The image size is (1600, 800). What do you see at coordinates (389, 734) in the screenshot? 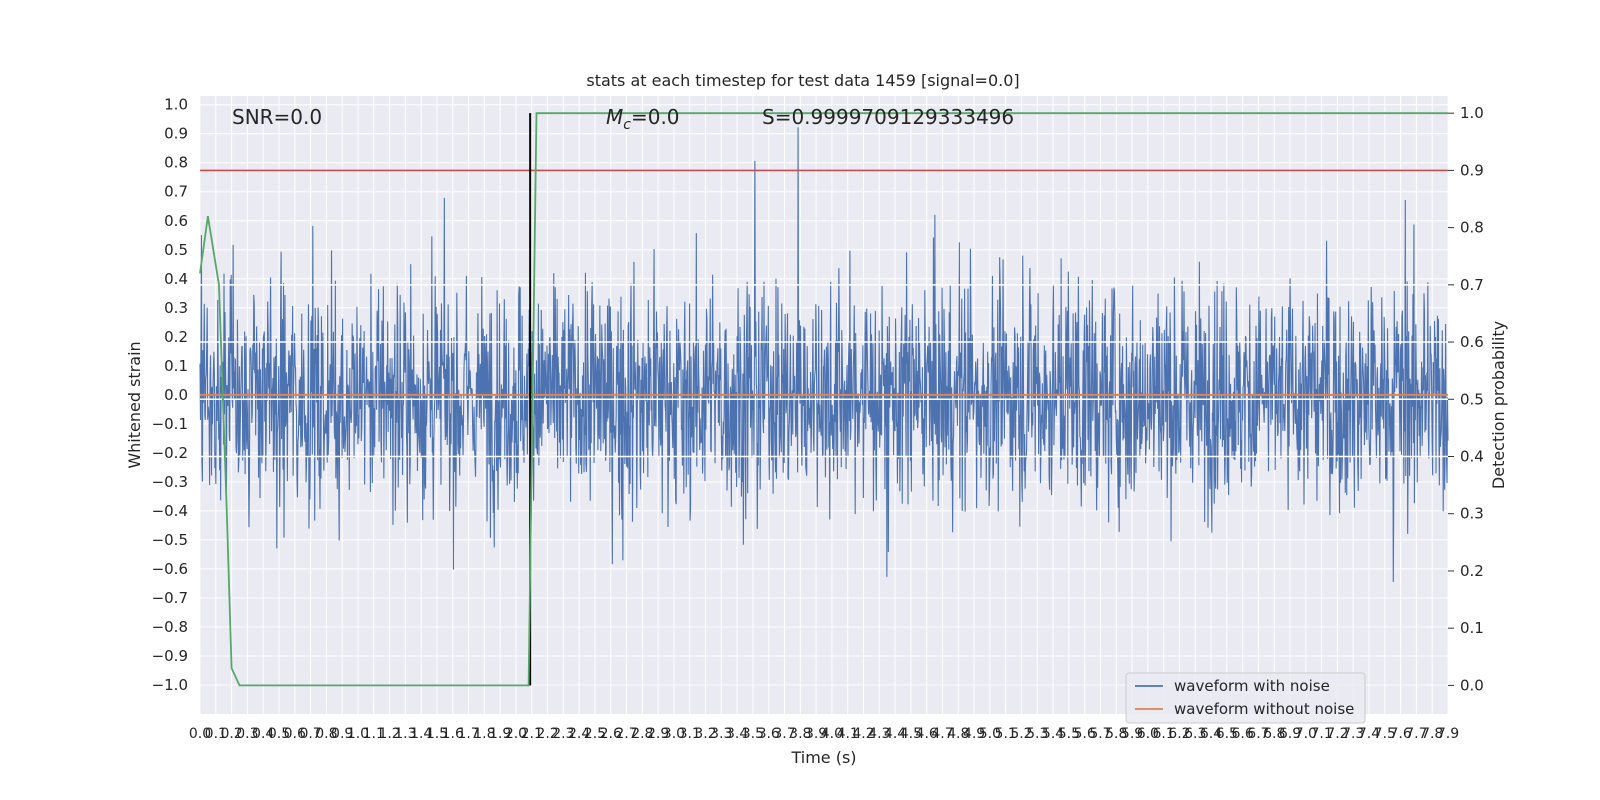
I see `x-tick-label: 1.2` at bounding box center [389, 734].